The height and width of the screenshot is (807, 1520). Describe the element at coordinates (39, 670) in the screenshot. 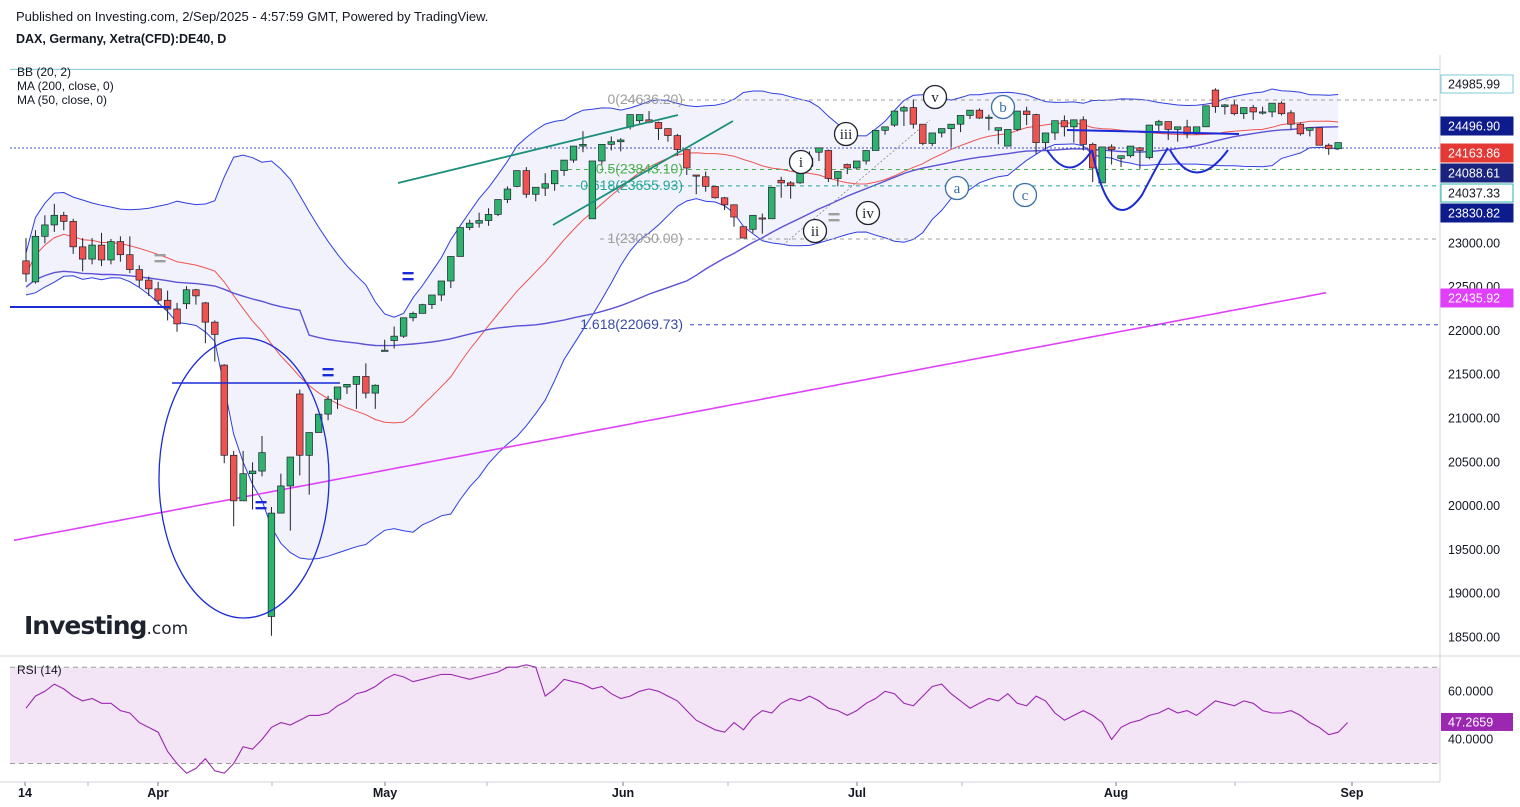

I see `indicator-rsi: RSI (14)` at that location.